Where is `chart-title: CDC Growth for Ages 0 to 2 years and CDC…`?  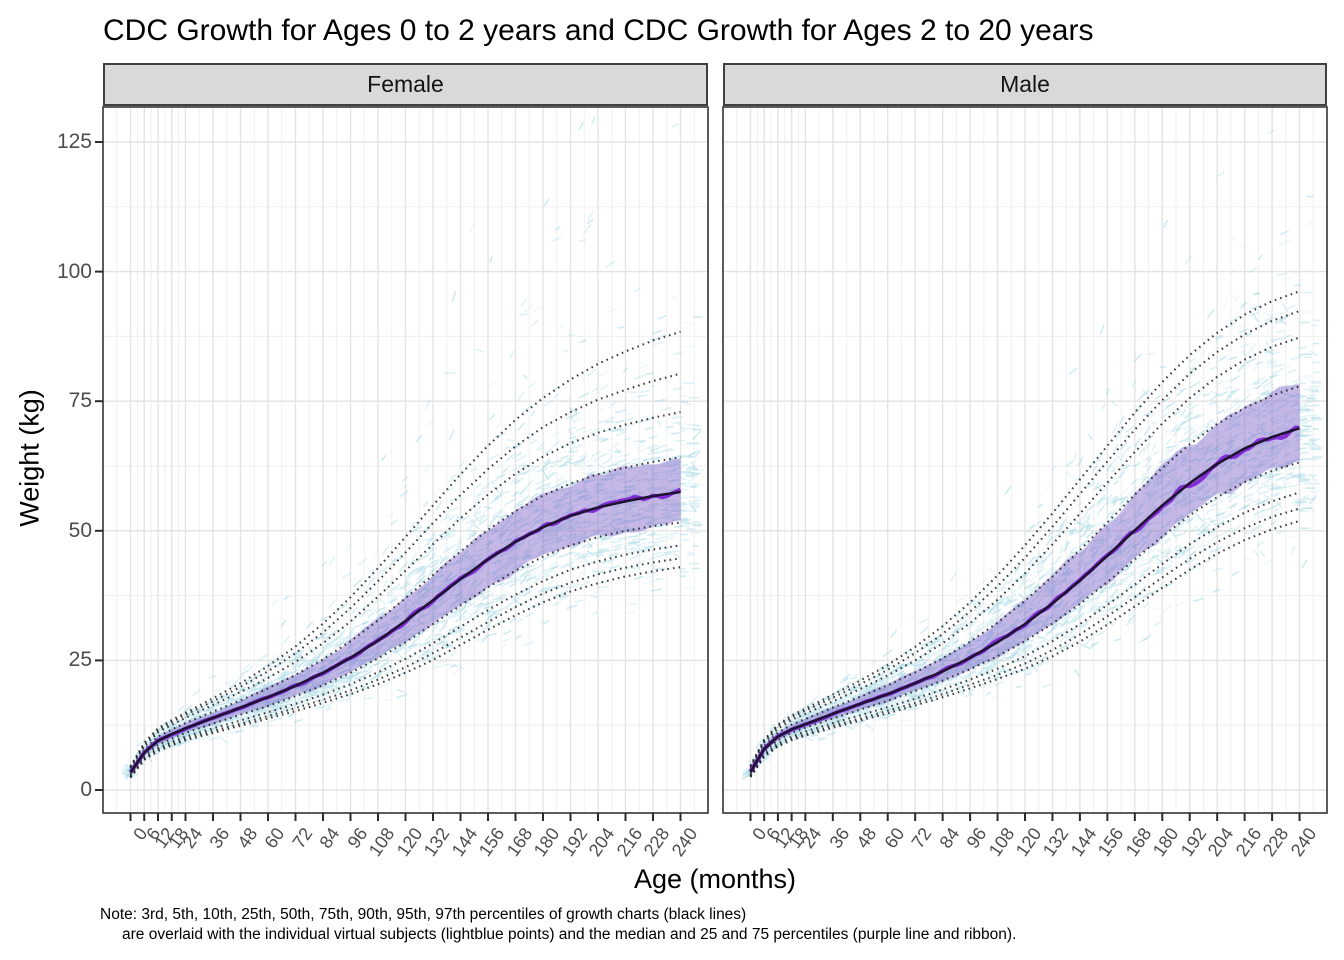
chart-title: CDC Growth for Ages 0 to 2 years and CDC… is located at coordinates (598, 30).